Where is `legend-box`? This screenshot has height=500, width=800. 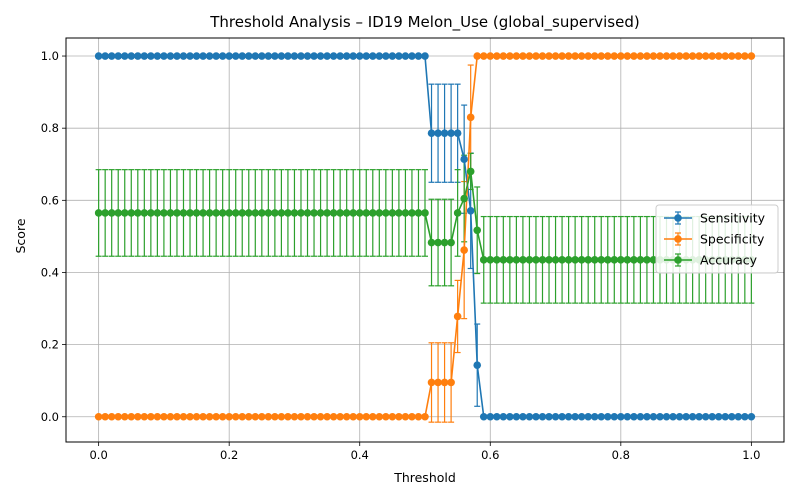
legend-box is located at coordinates (717, 239).